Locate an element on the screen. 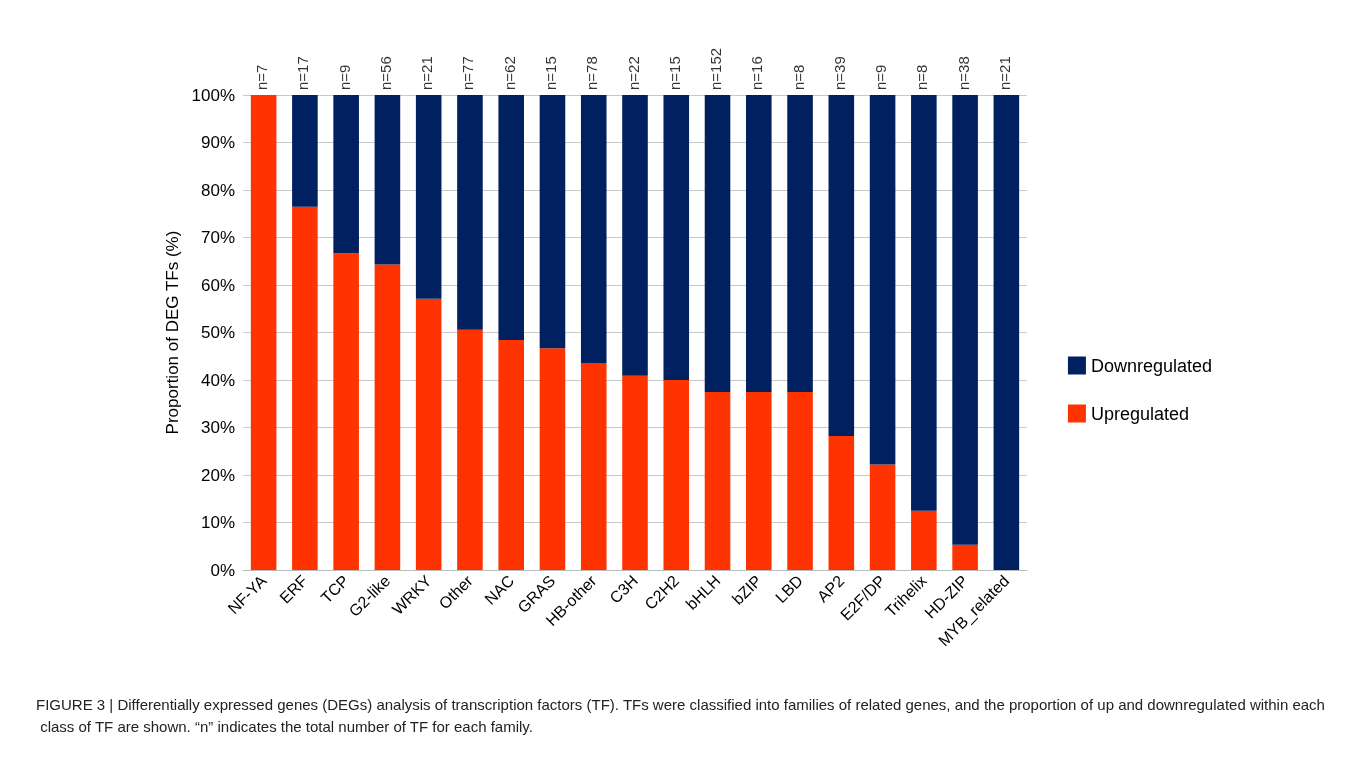  annotation: n=7 is located at coordinates (262, 77).